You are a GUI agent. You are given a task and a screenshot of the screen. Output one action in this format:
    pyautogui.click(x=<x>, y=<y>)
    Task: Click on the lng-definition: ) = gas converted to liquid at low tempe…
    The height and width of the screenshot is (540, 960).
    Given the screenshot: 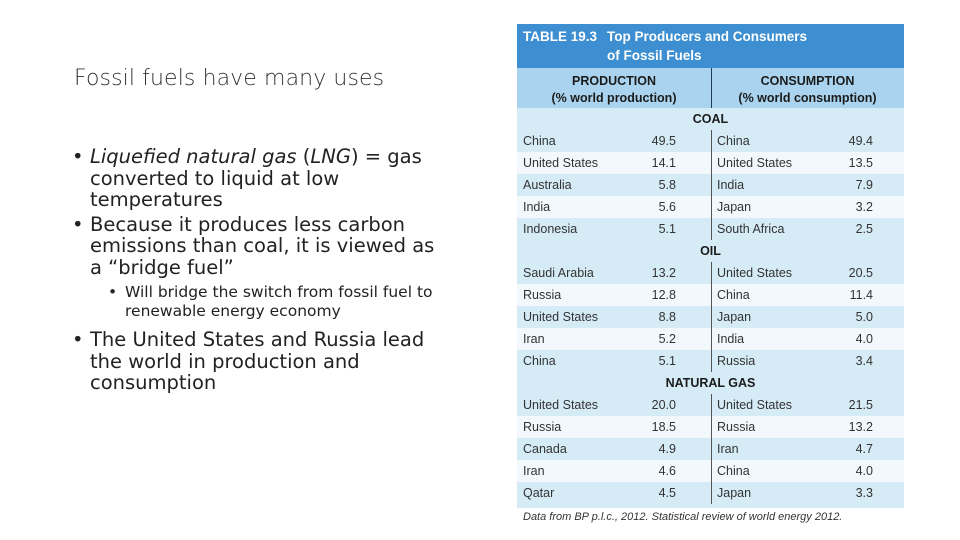 What is the action you would take?
    pyautogui.click(x=256, y=178)
    